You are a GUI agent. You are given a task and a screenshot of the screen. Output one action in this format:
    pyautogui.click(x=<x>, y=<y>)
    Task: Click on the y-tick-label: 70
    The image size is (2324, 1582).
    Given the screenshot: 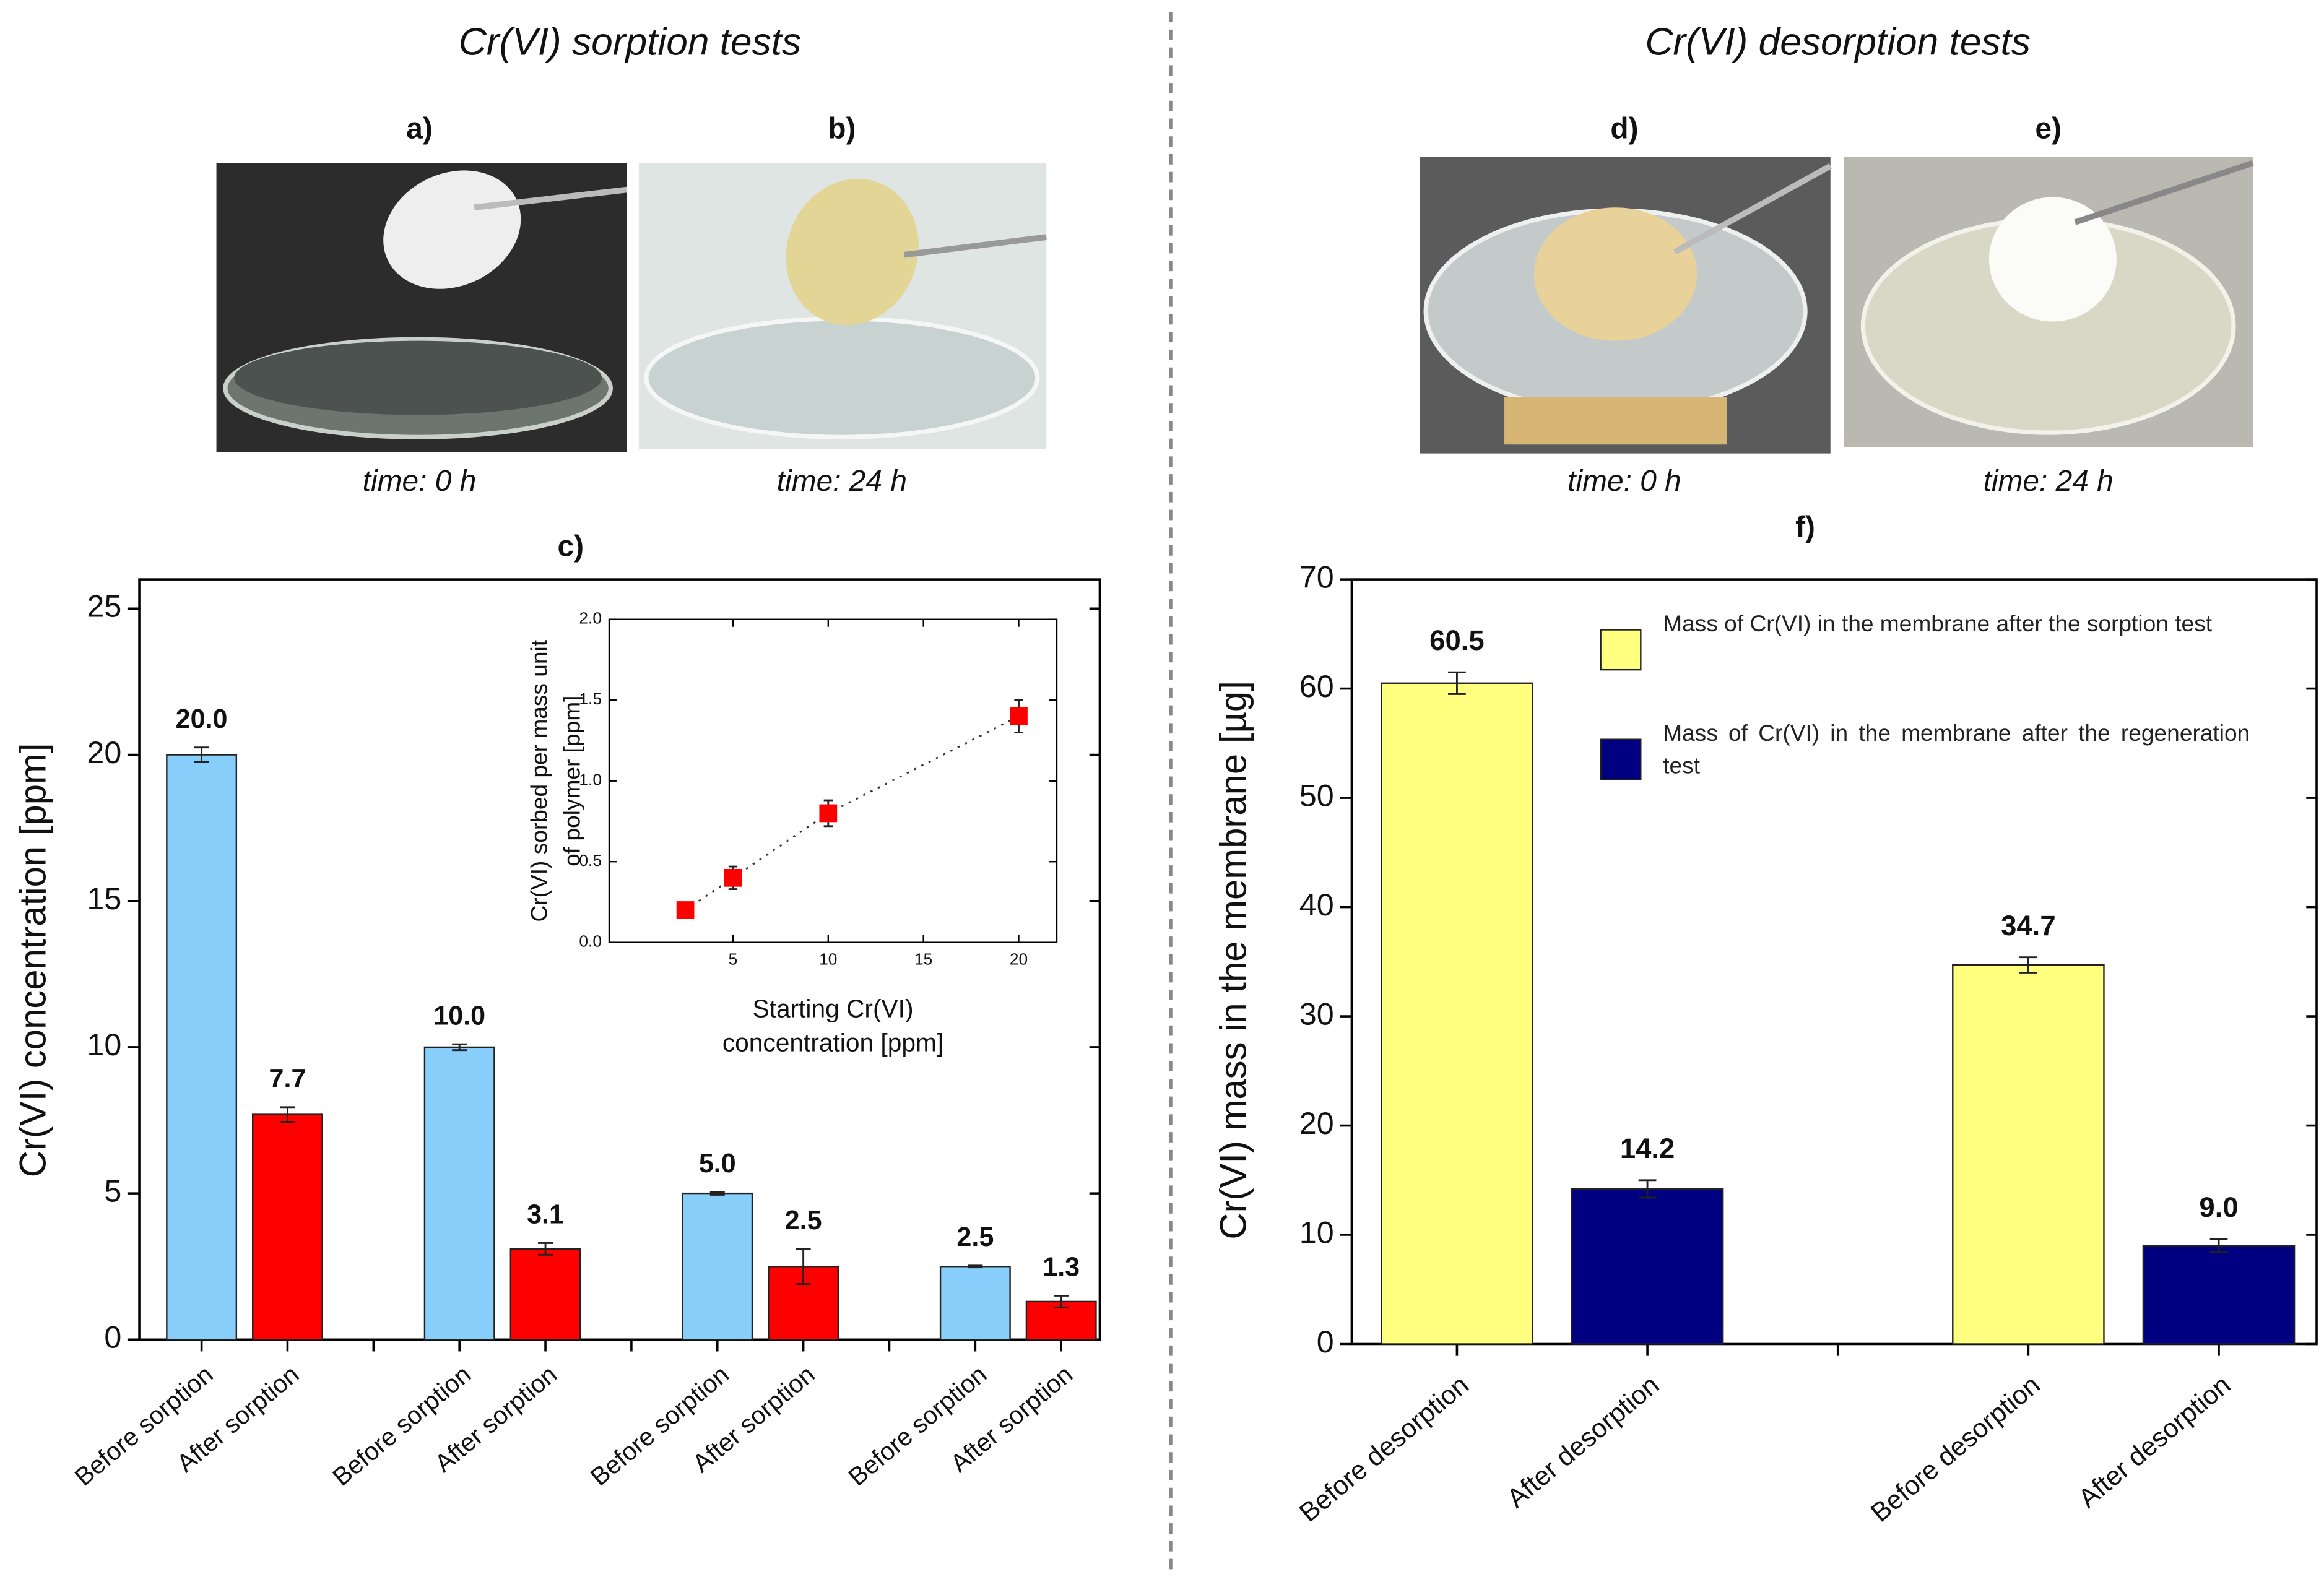 What is the action you would take?
    pyautogui.click(x=1316, y=577)
    